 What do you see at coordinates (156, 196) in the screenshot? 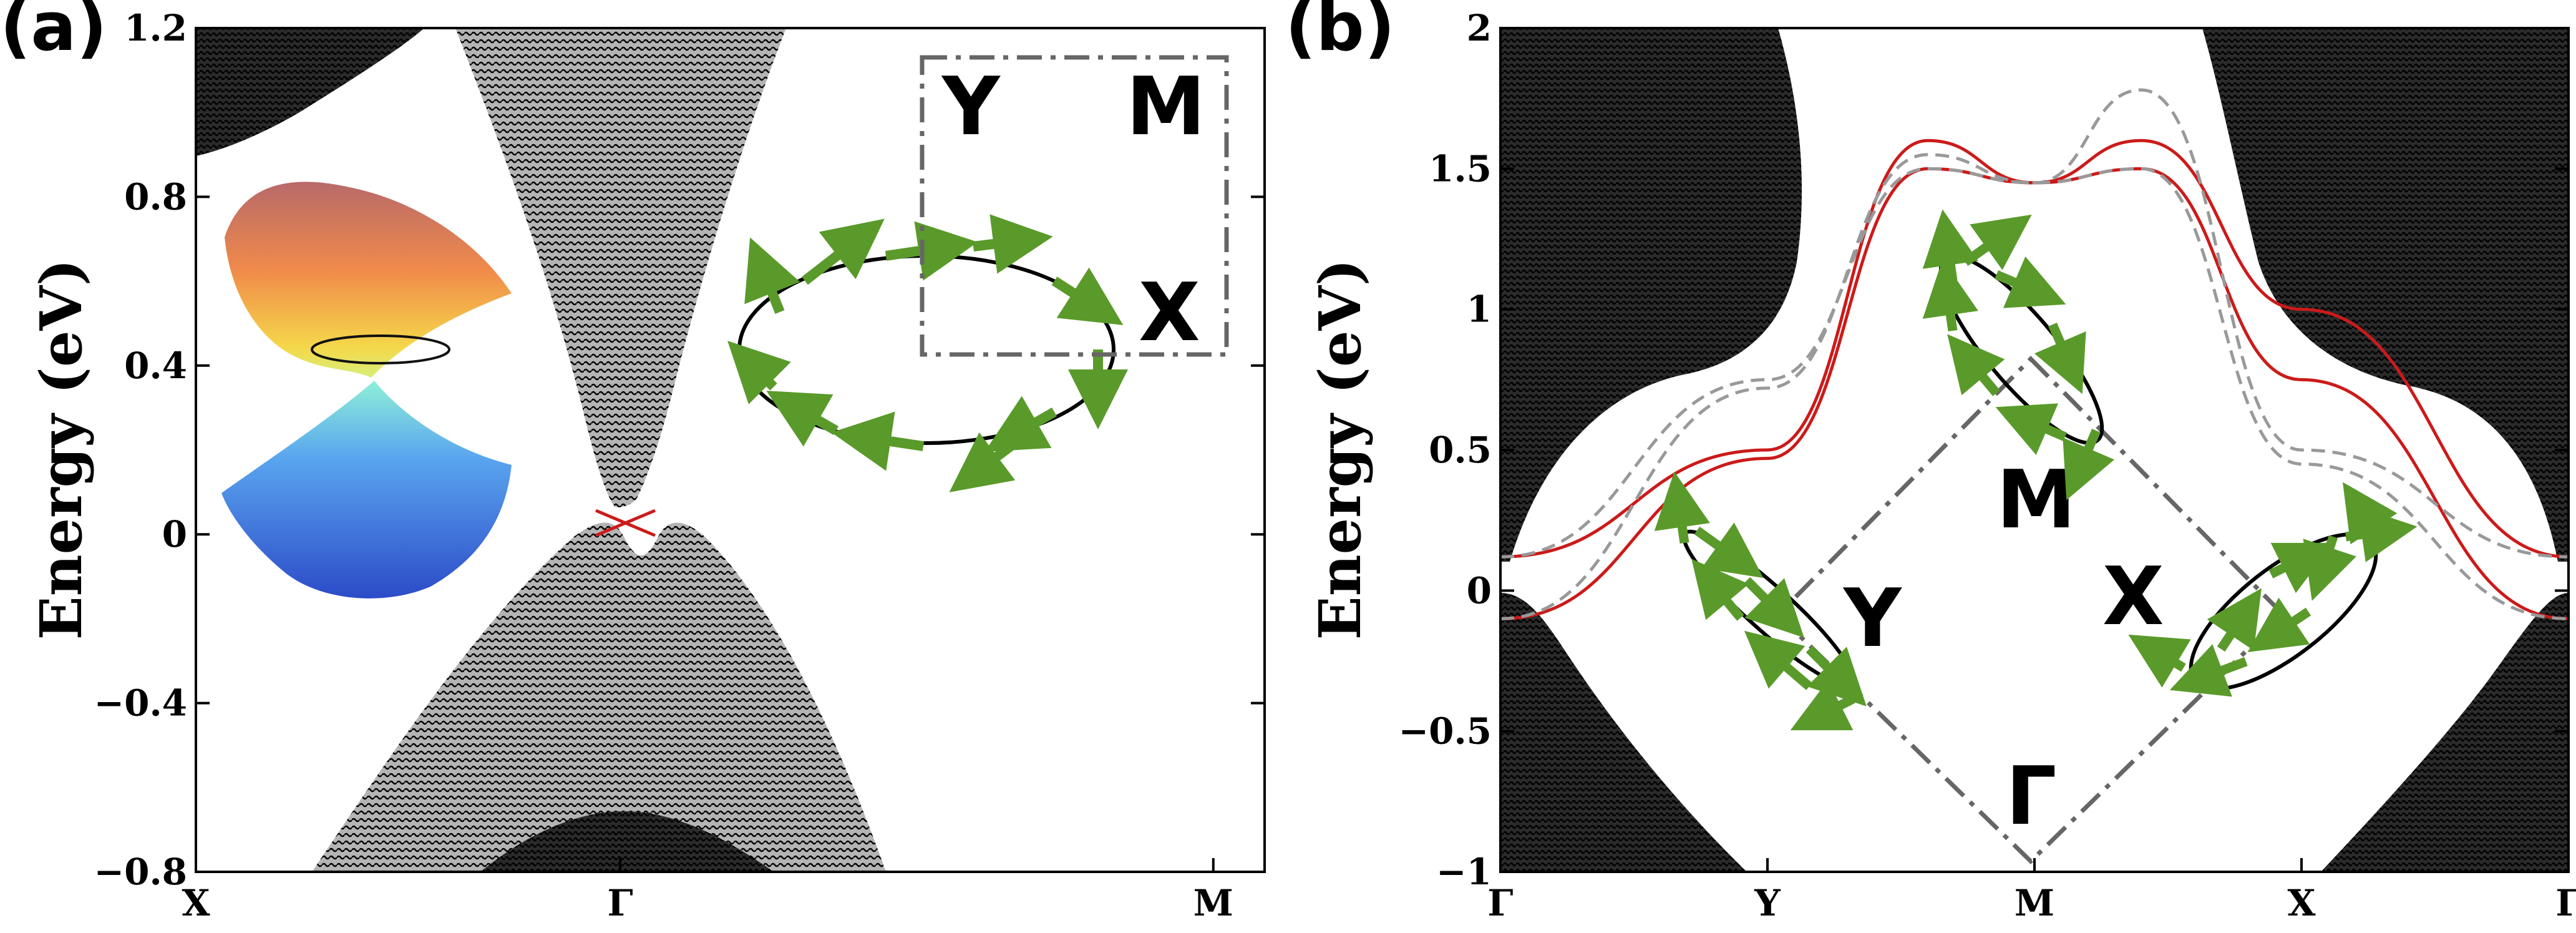
I see `ytick-label: 0.8` at bounding box center [156, 196].